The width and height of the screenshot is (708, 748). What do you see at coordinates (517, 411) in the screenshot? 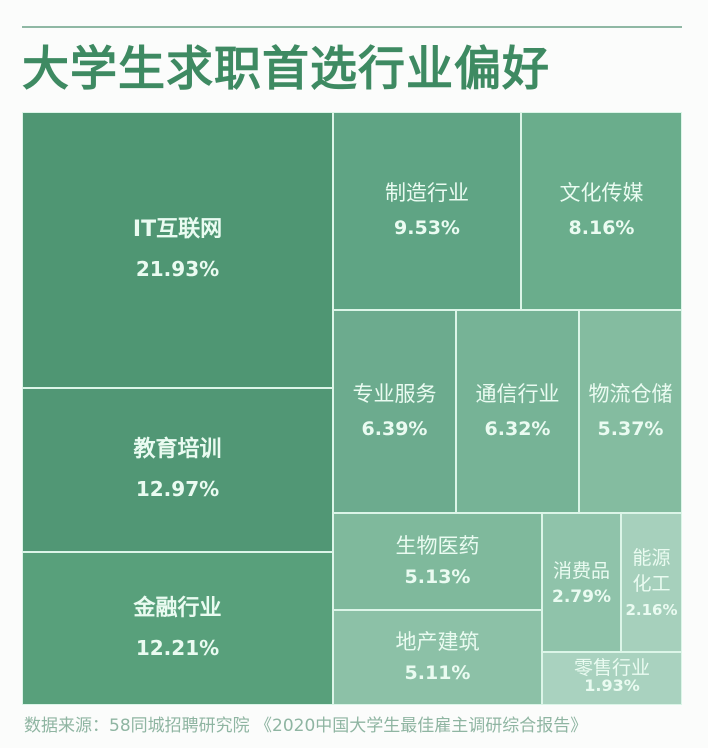
I see `cell-telecom: 通信行业 6.32%` at bounding box center [517, 411].